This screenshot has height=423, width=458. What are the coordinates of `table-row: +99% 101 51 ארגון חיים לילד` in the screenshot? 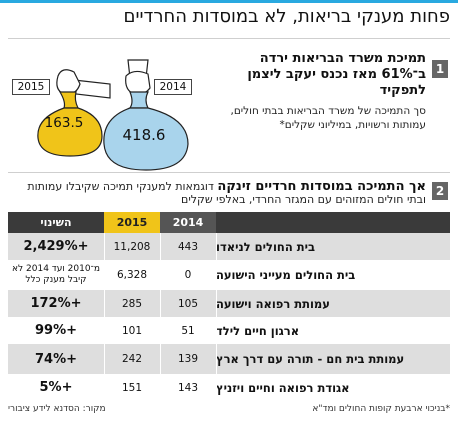 It's located at (229, 330).